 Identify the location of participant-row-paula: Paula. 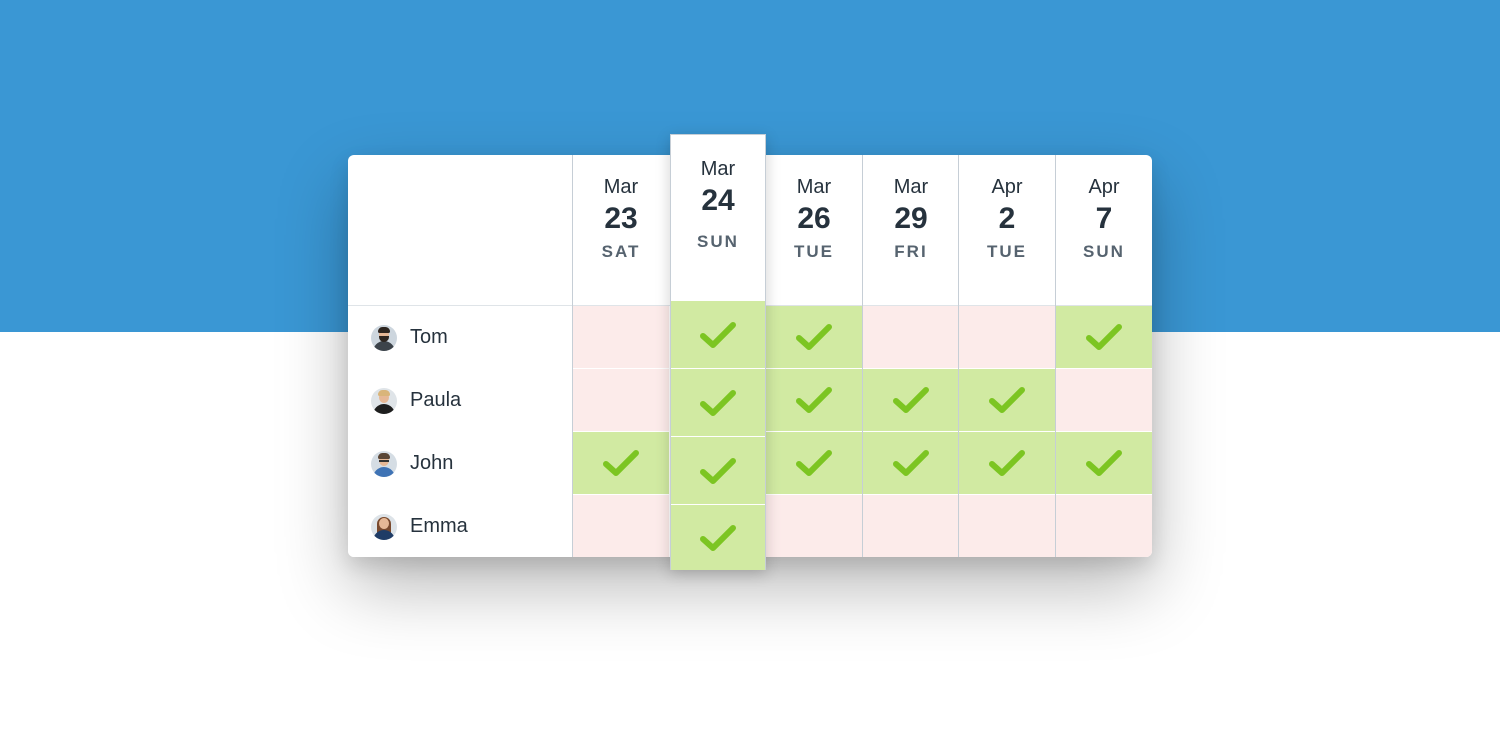
(460, 400).